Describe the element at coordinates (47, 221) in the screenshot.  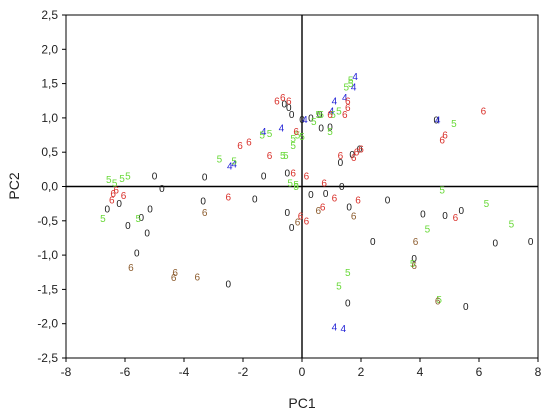
I see `y-tick-label: -0,5` at that location.